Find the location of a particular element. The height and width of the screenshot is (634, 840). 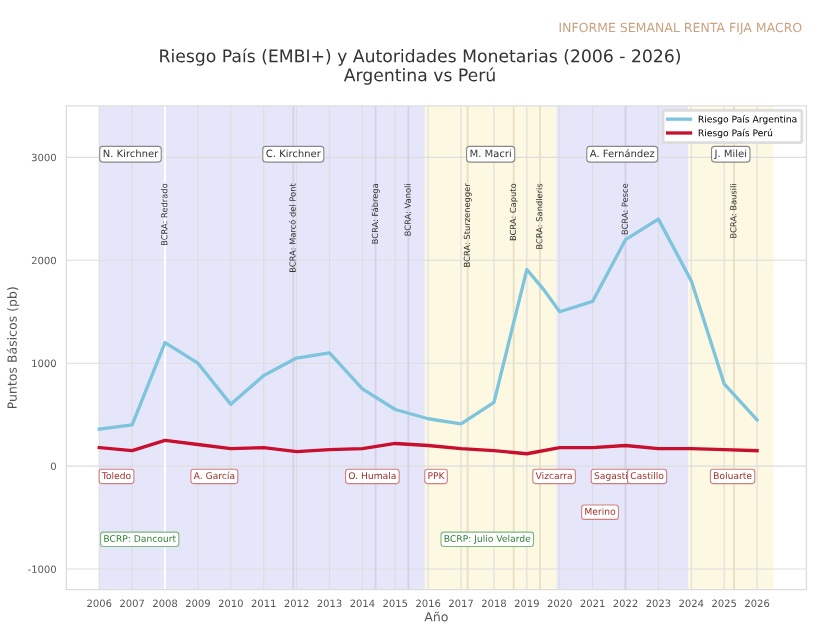

line-series is located at coordinates (428, 447).